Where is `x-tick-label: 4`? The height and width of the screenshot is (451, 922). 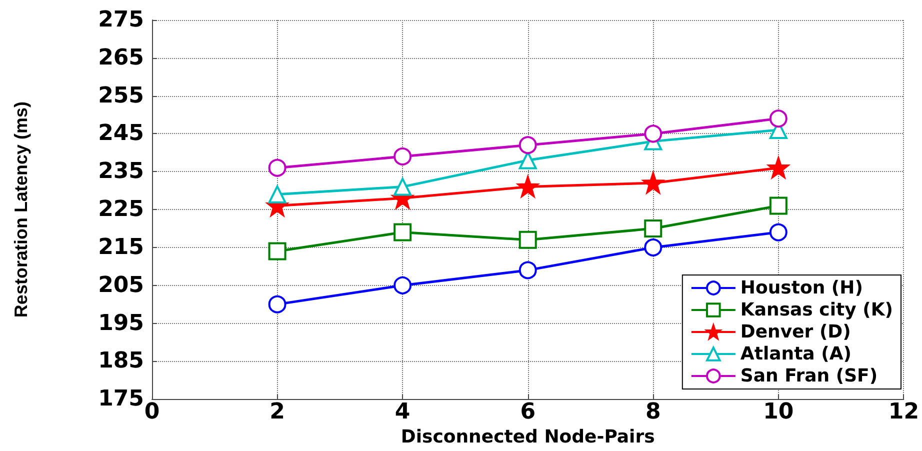
x-tick-label: 4 is located at coordinates (402, 412).